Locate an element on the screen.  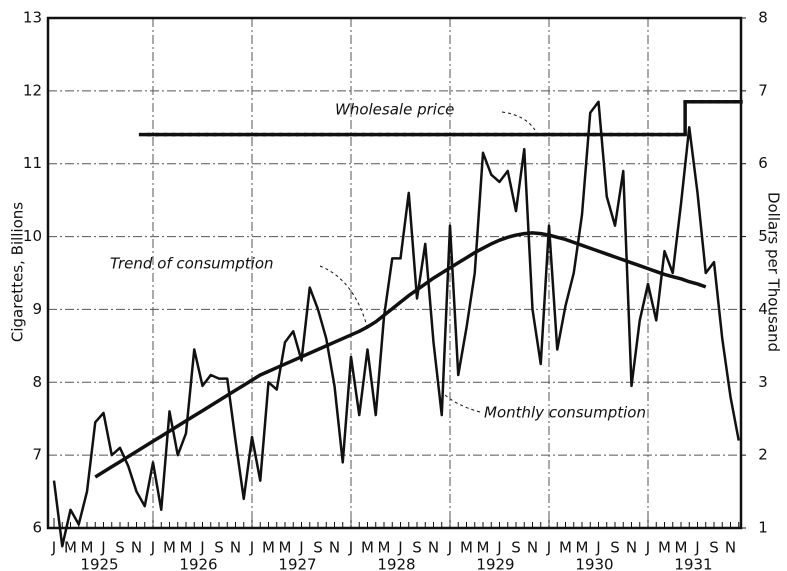
y2-tick-label: 4 is located at coordinates (763, 309).